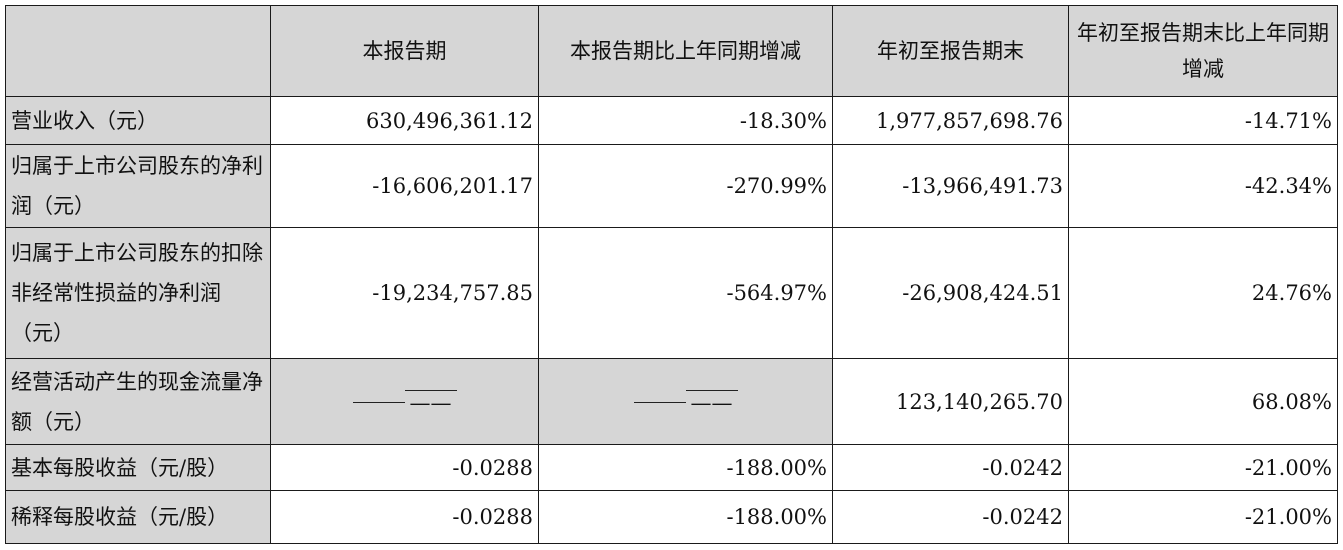 Image resolution: width=1343 pixels, height=550 pixels. Describe the element at coordinates (138, 467) in the screenshot. I see `row-label: 基本每股收益（元/股）` at that location.